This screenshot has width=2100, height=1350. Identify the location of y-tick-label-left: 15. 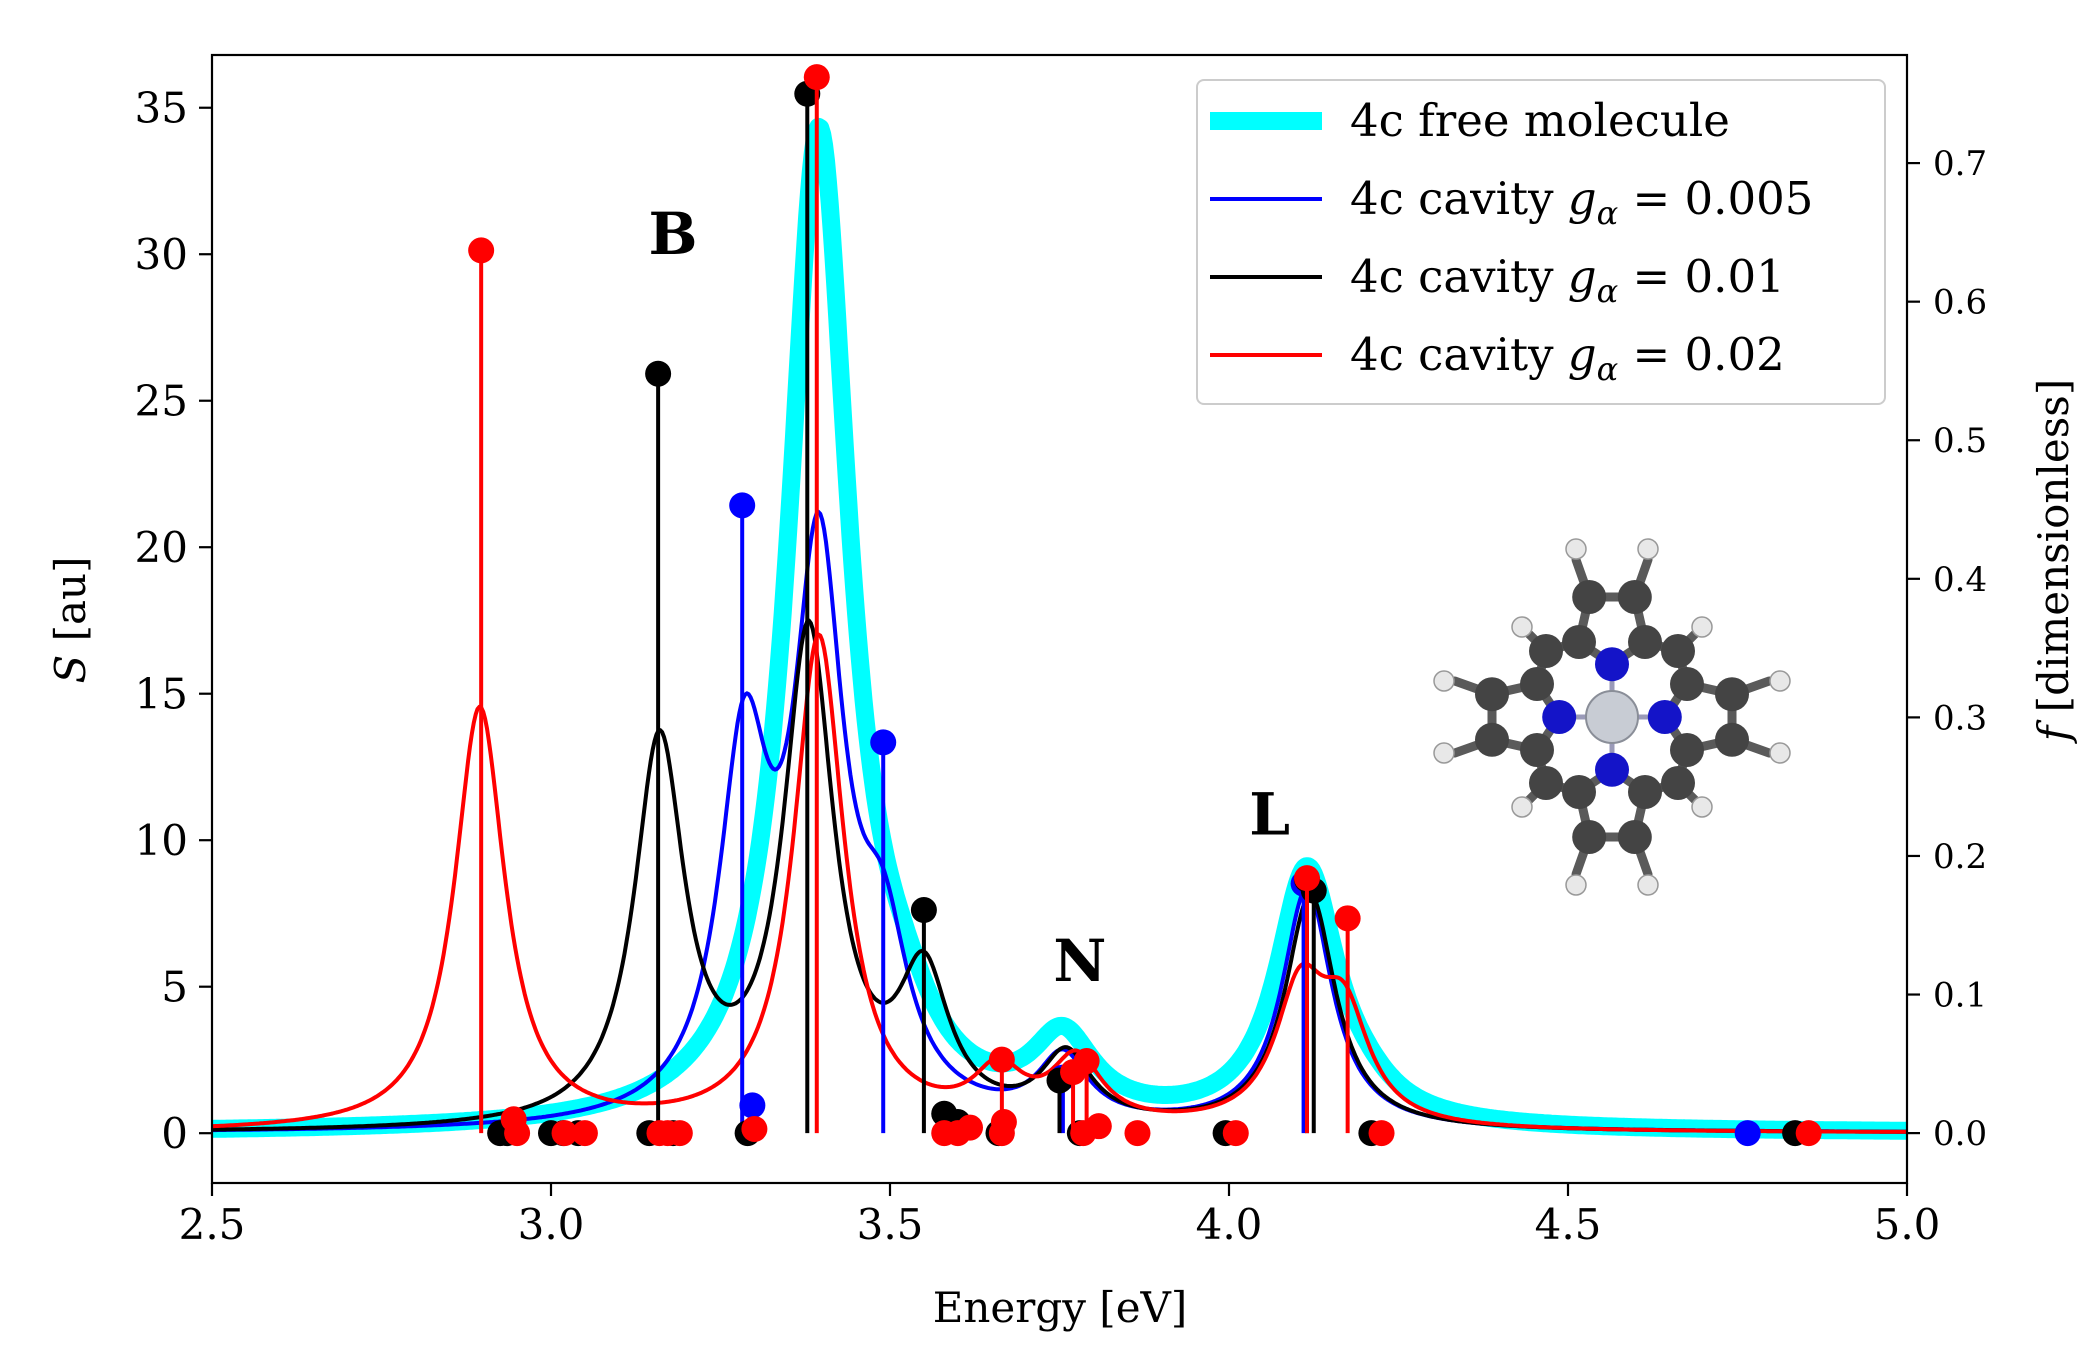
(161, 694).